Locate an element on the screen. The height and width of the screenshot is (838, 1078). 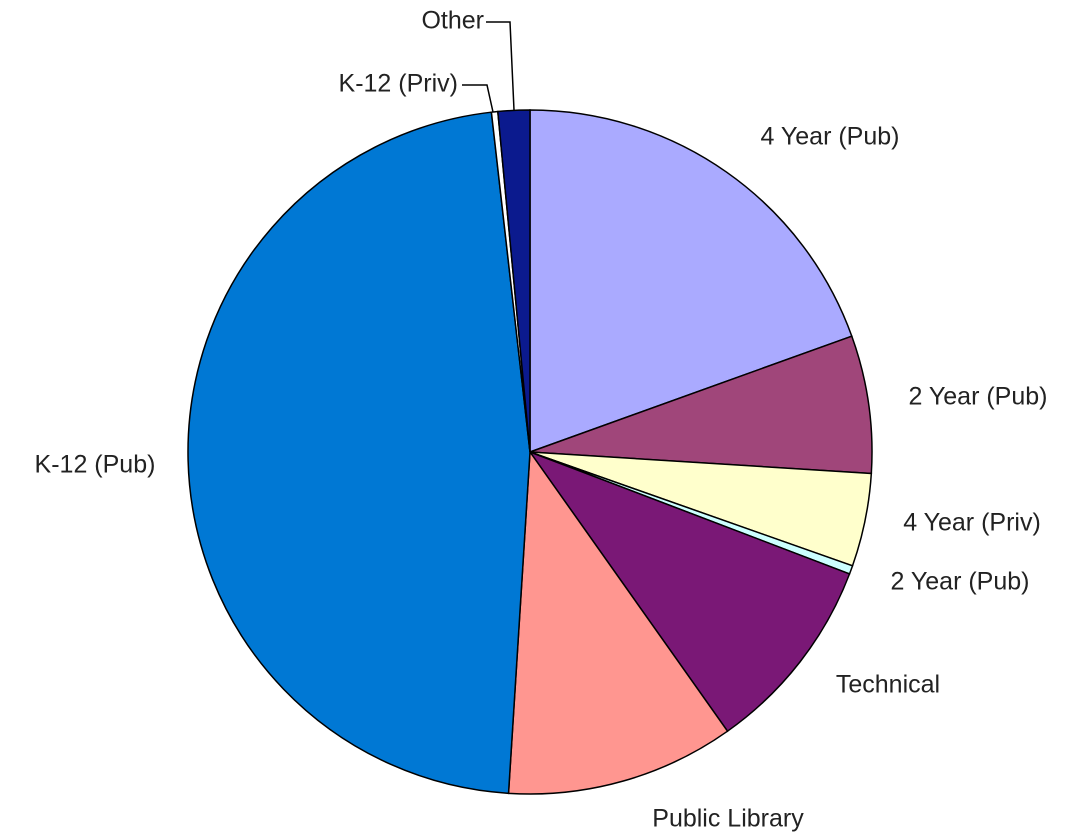
slice-label: K-12 (Pub) is located at coordinates (95, 465).